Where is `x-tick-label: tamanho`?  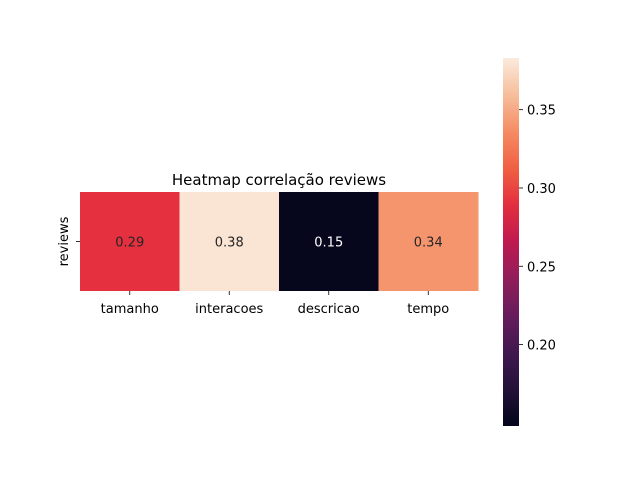
x-tick-label: tamanho is located at coordinates (130, 309).